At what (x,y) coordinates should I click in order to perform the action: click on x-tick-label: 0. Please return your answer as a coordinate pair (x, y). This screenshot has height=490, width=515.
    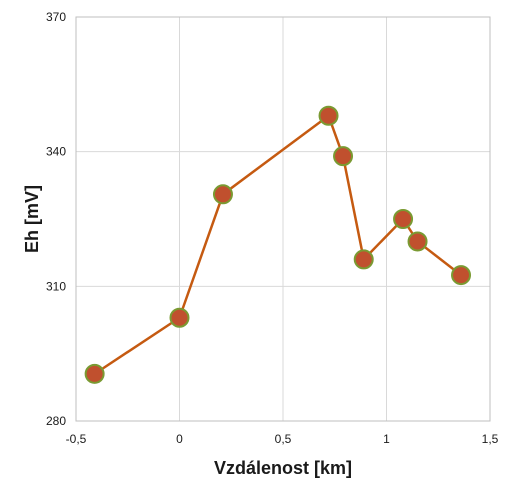
    Looking at the image, I should click on (179, 439).